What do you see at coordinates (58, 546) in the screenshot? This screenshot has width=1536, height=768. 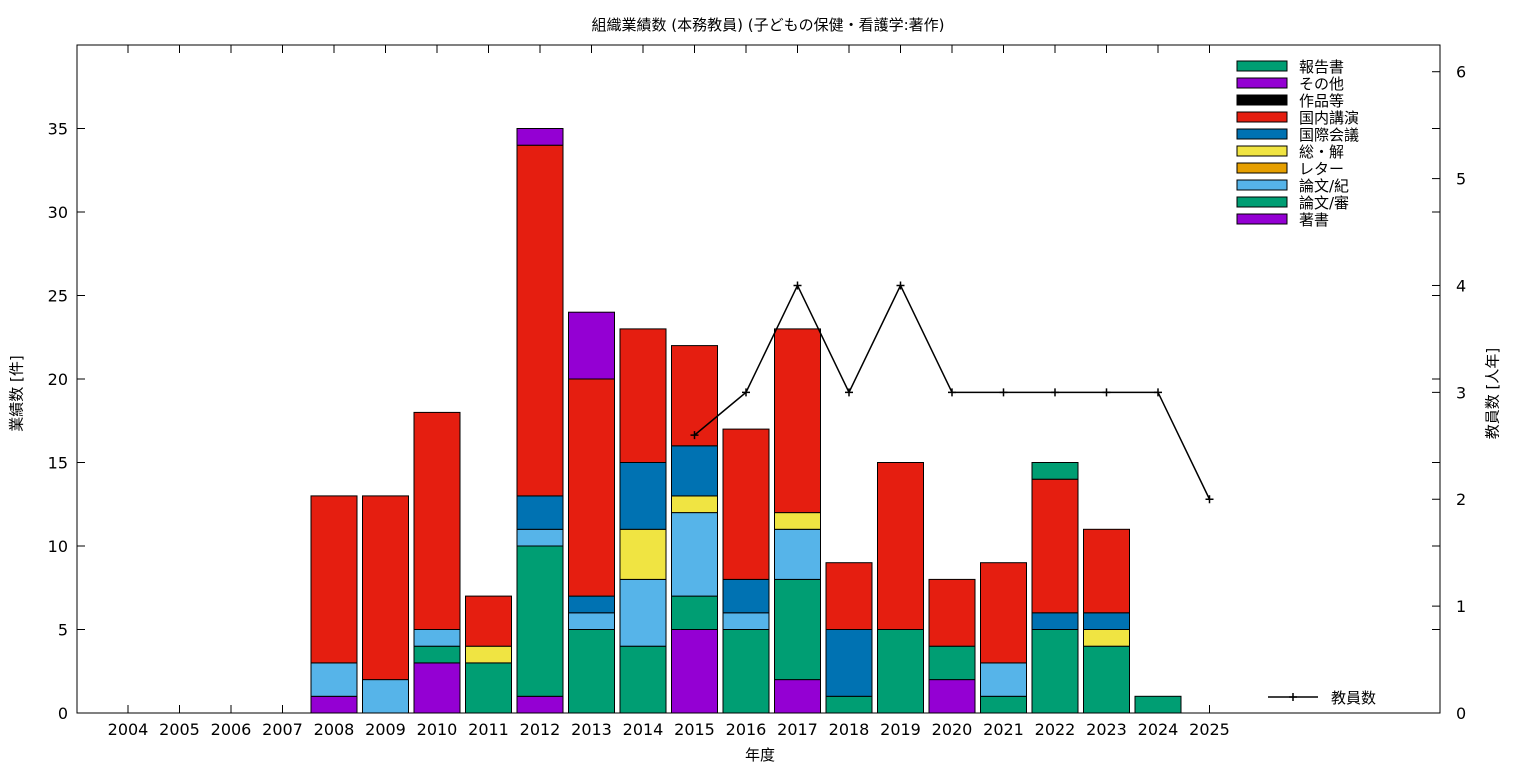 I see `y-tick-label: 10` at bounding box center [58, 546].